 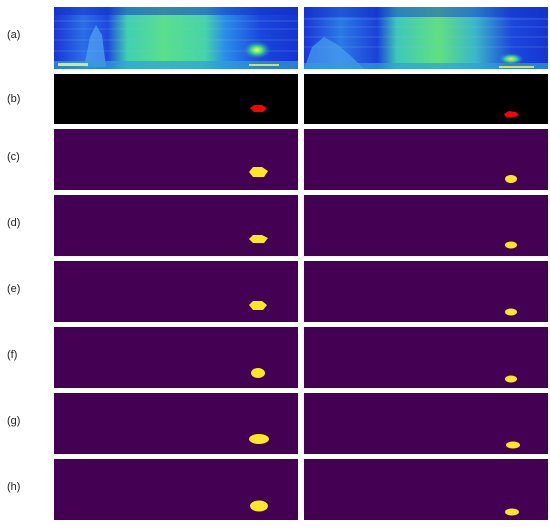 I want to click on row-label-f: (f), so click(x=12, y=355).